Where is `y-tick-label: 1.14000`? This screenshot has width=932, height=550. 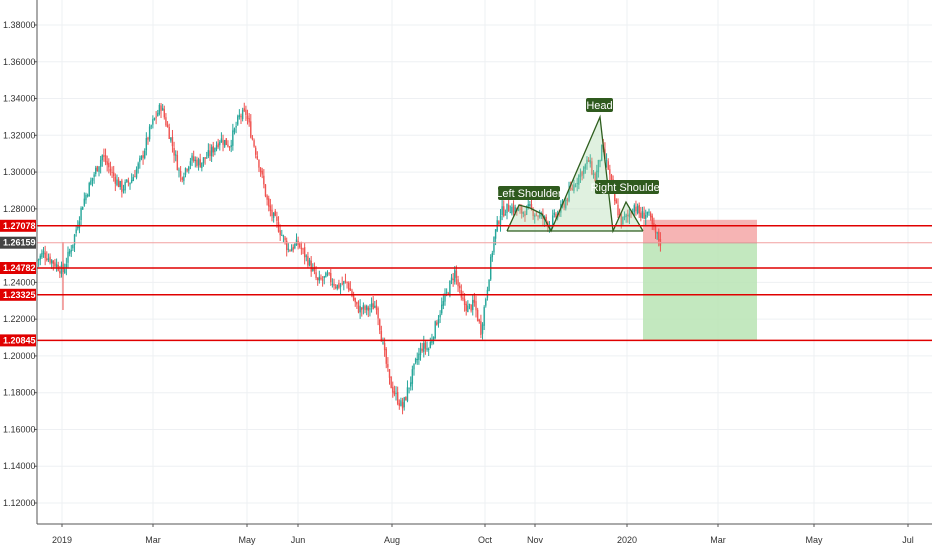 y-tick-label: 1.14000 is located at coordinates (19, 466).